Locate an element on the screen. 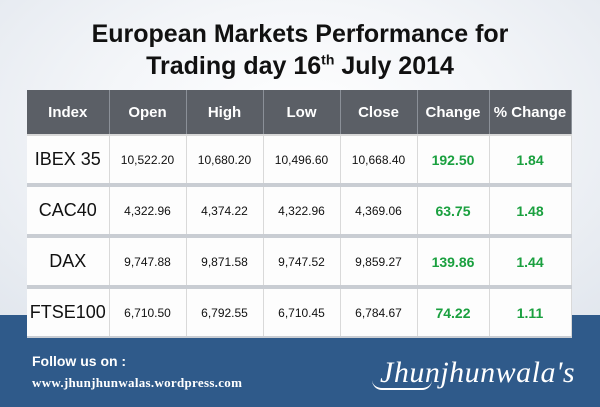 This screenshot has width=600, height=407. title-line-1: European Markets Performance for is located at coordinates (300, 34).